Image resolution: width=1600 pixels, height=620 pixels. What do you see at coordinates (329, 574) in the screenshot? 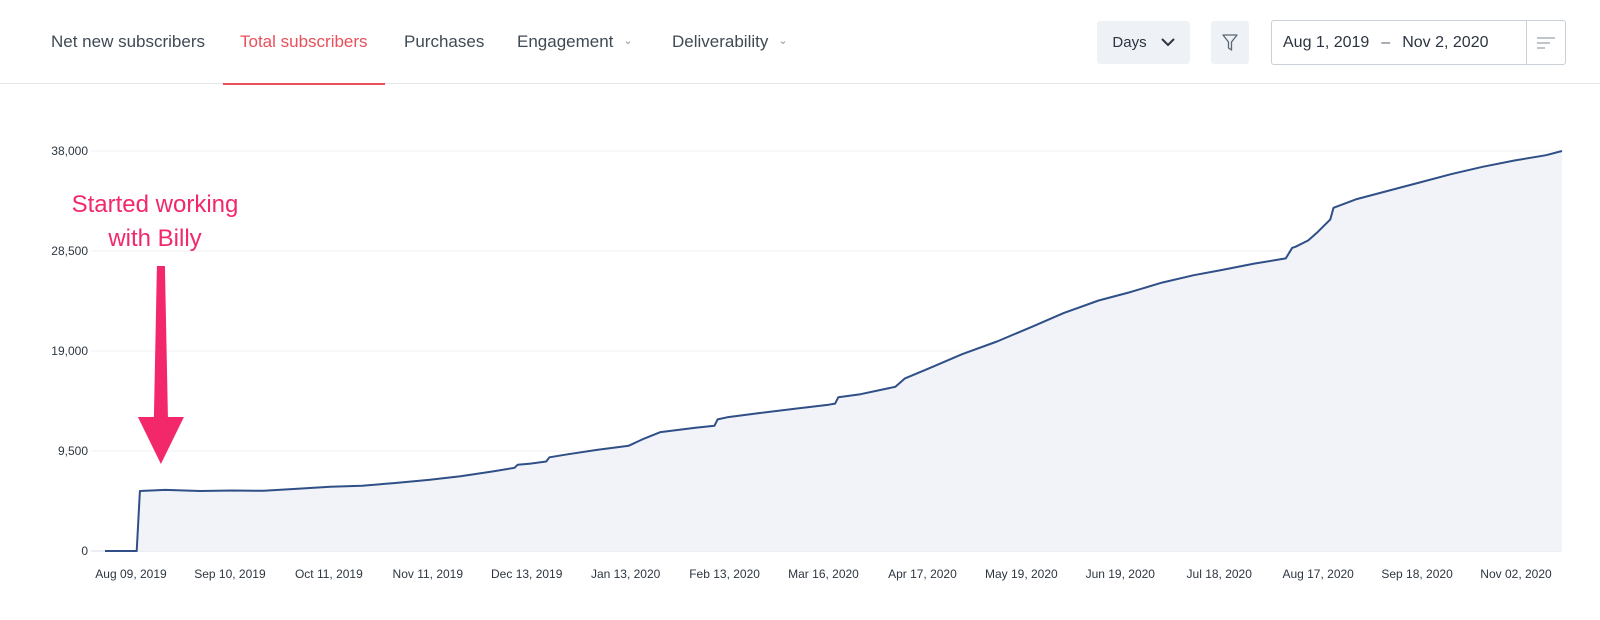
I see `x-tick-label: Oct 11, 2019` at bounding box center [329, 574].